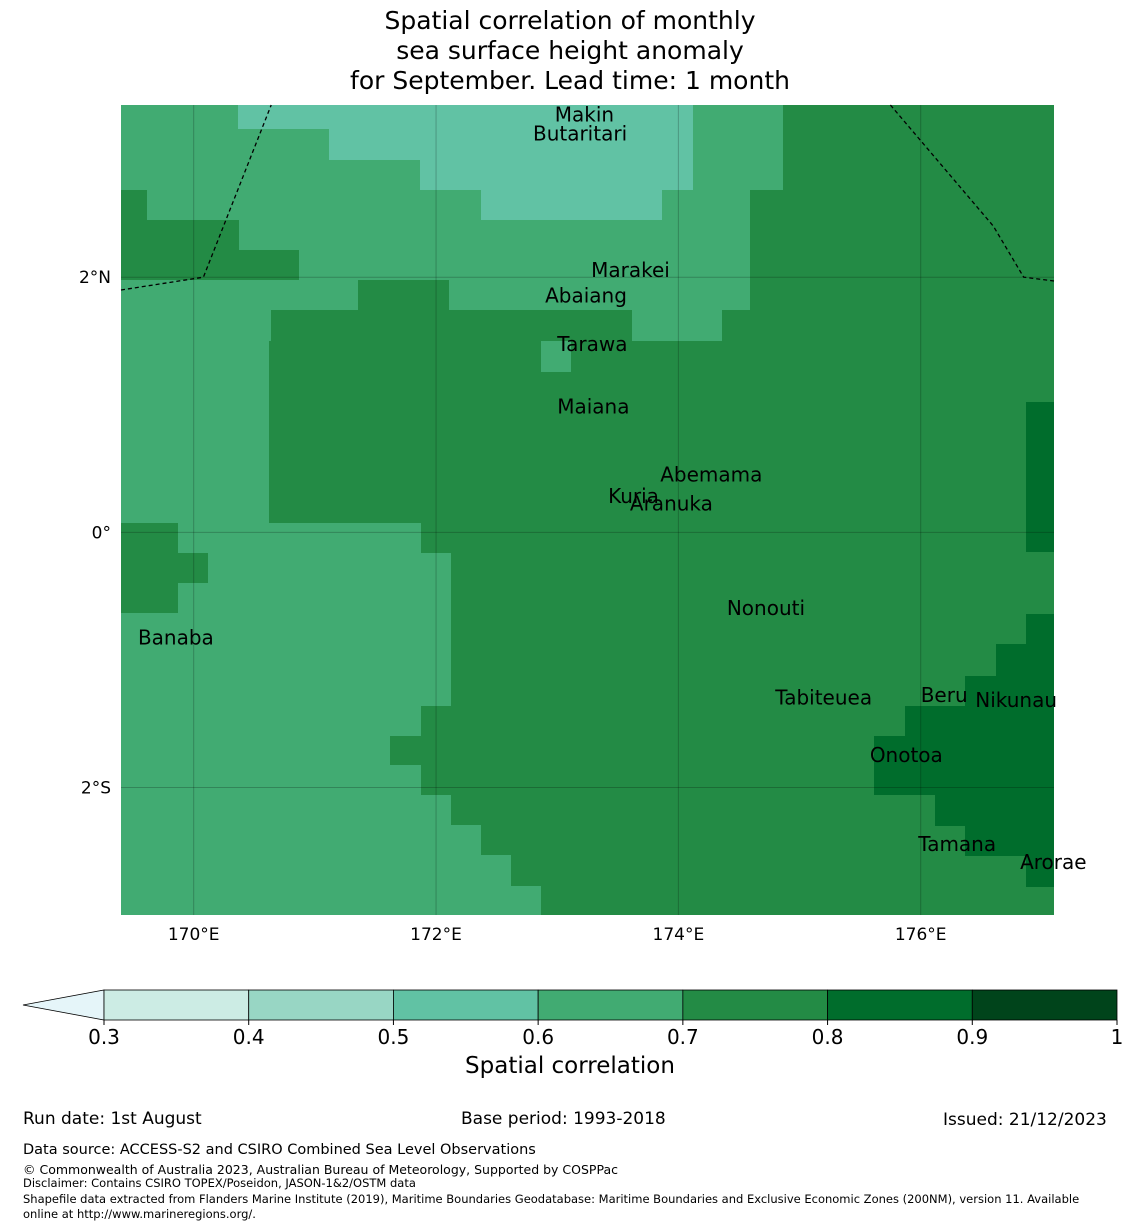 Image resolution: width=1140 pixels, height=1230 pixels. Describe the element at coordinates (766, 608) in the screenshot. I see `island-label-nonouti: Nonouti` at that location.